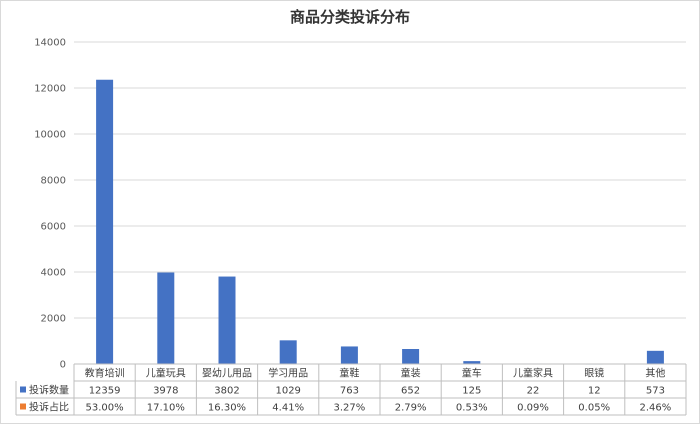 This screenshot has width=700, height=424. What do you see at coordinates (105, 373) in the screenshot?
I see `category-label: 教育培训` at bounding box center [105, 373].